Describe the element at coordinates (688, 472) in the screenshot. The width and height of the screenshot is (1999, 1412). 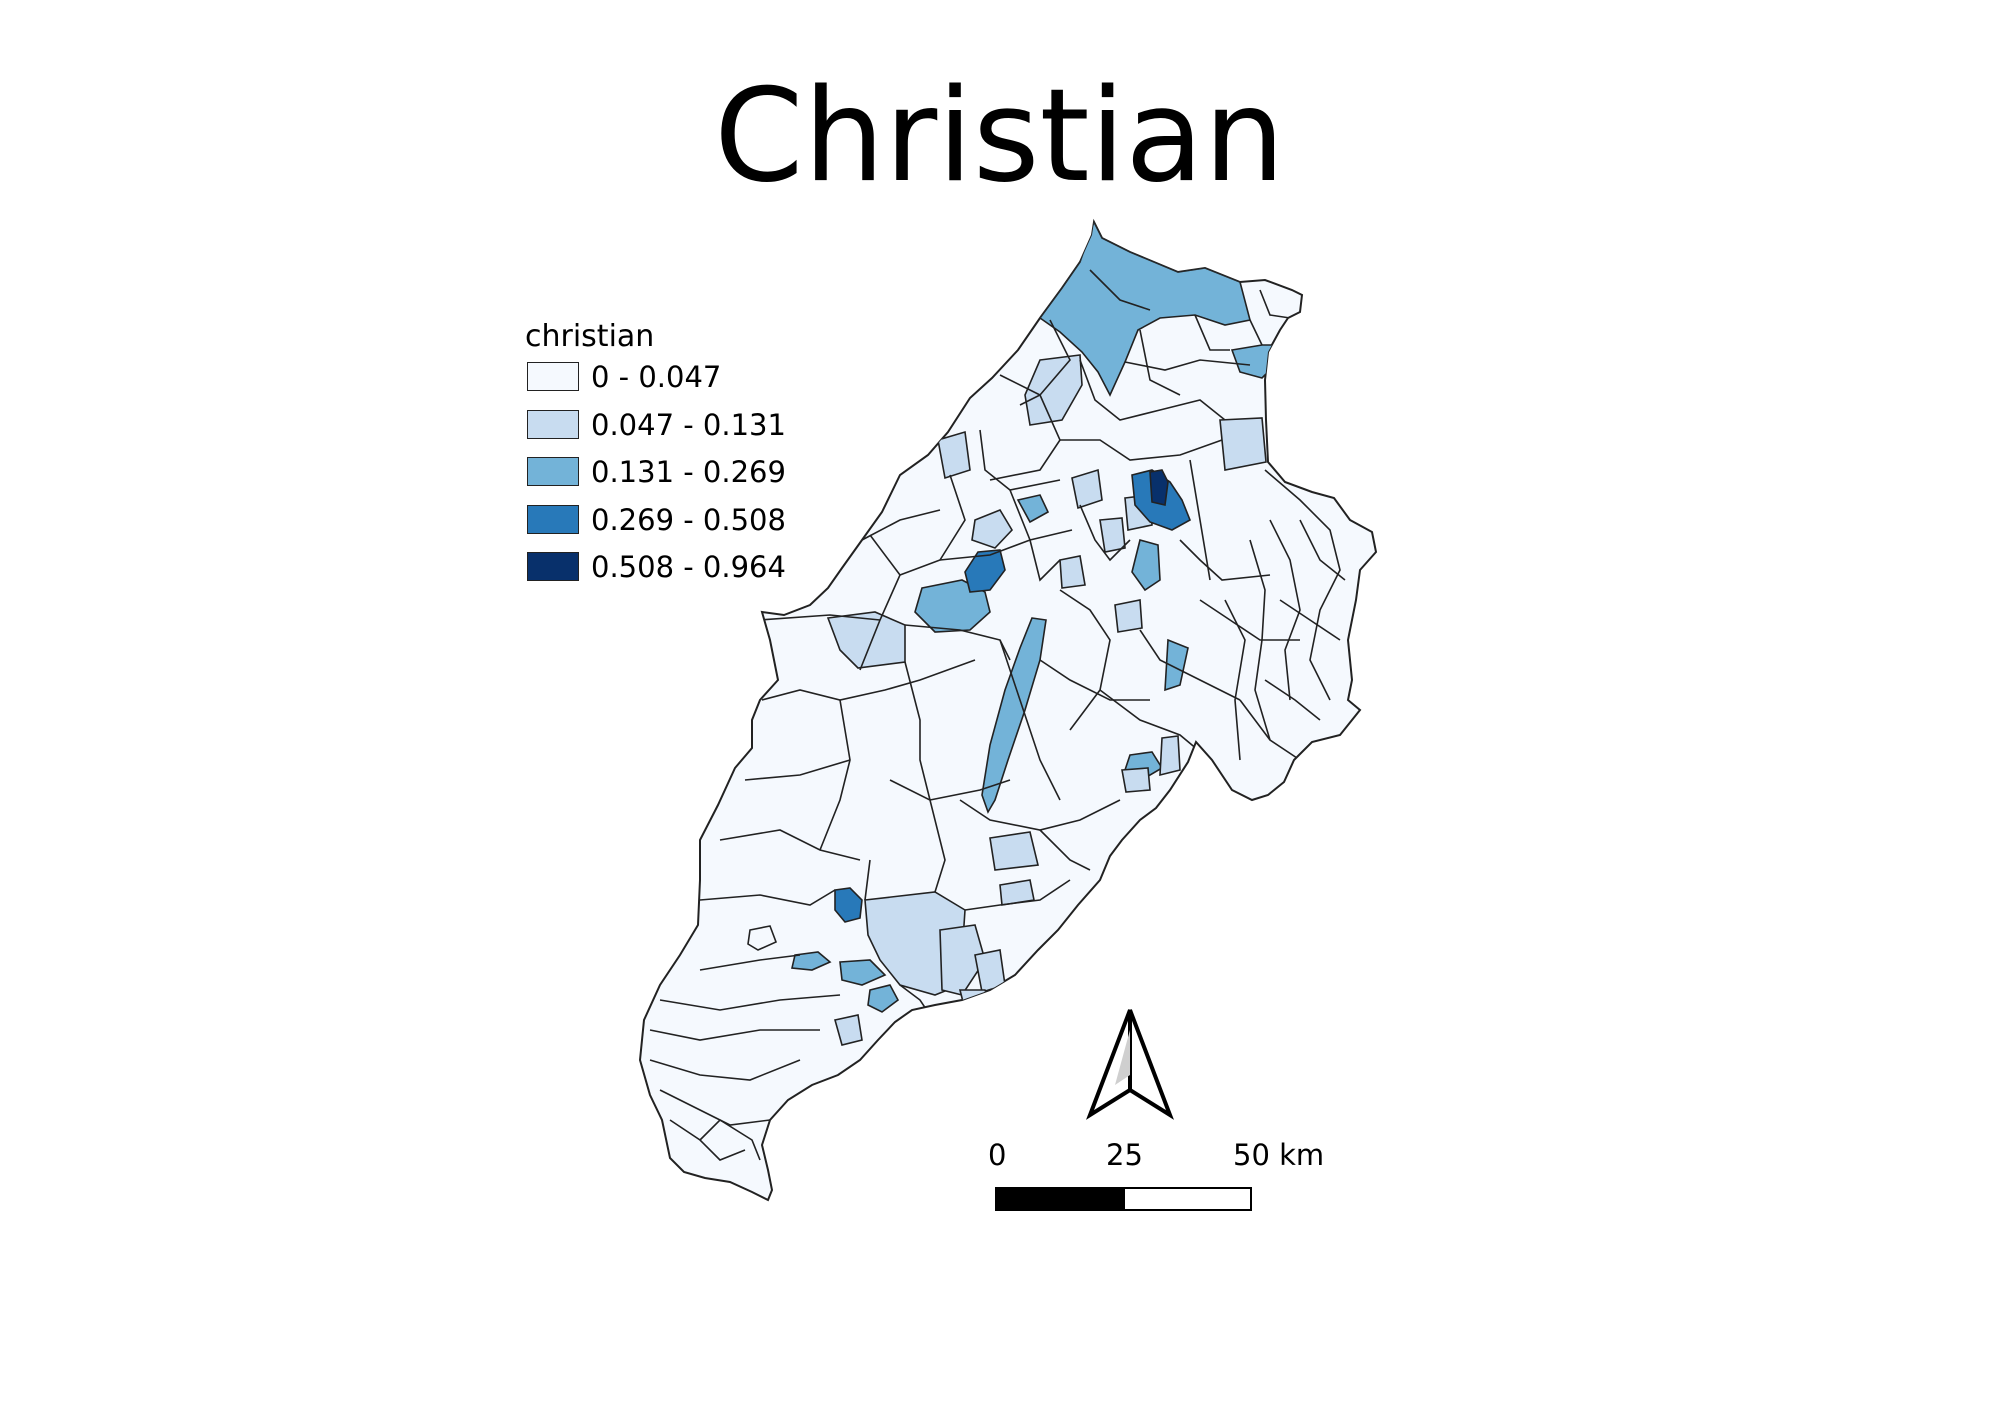
I see `legend-label: 0.131 - 0.269` at that location.